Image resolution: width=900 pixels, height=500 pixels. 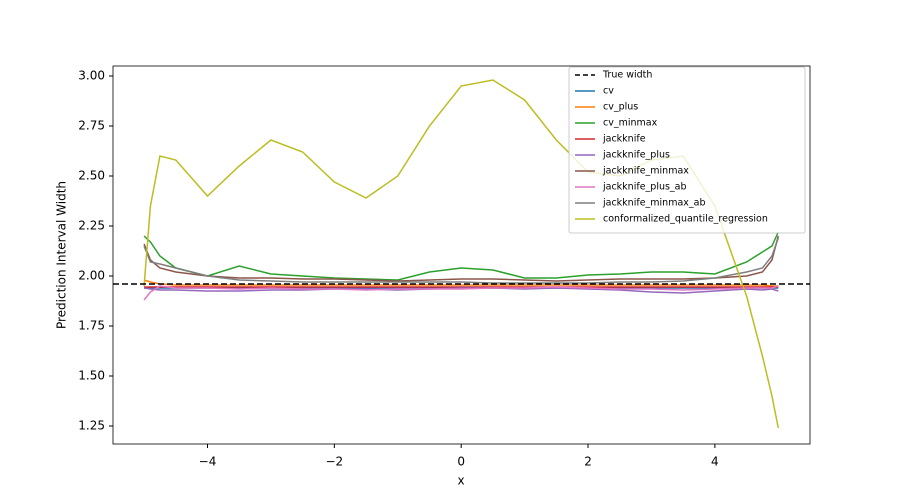 I want to click on y-tick-label: 1.25, so click(x=91, y=426).